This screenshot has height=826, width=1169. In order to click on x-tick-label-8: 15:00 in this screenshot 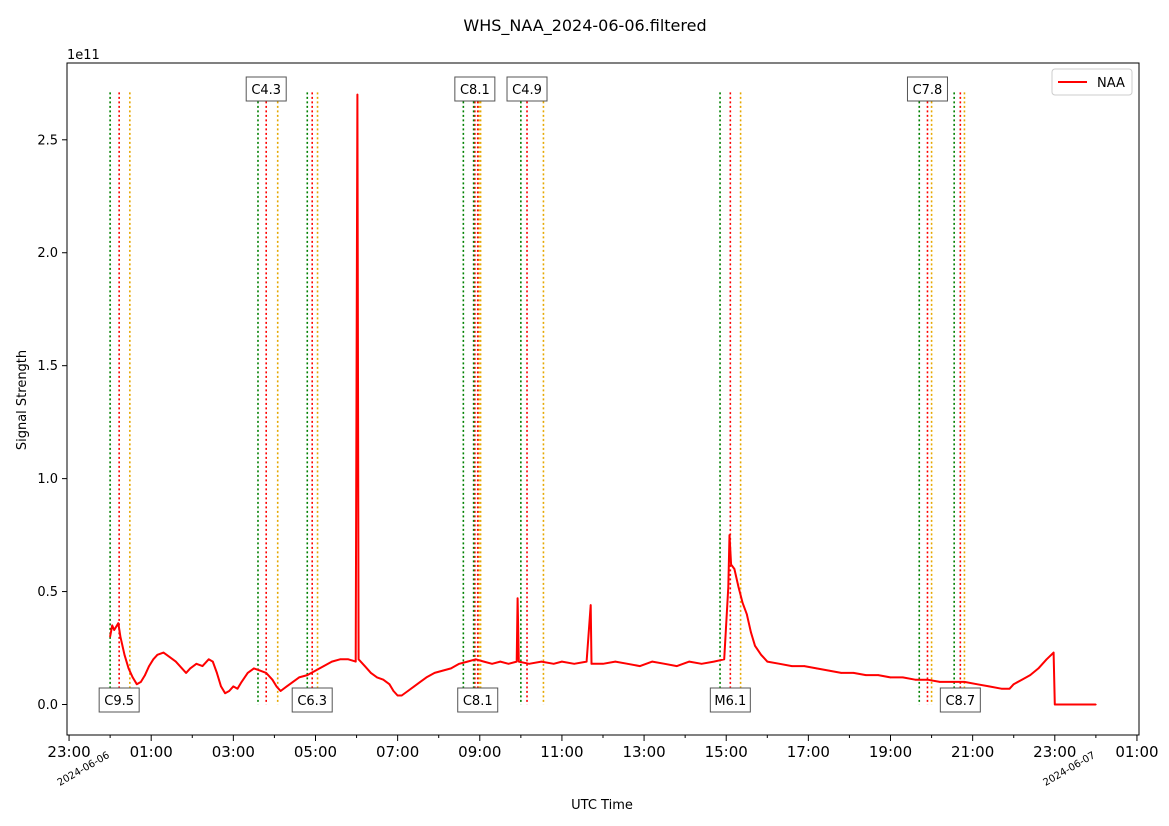, I will do `click(726, 752)`.